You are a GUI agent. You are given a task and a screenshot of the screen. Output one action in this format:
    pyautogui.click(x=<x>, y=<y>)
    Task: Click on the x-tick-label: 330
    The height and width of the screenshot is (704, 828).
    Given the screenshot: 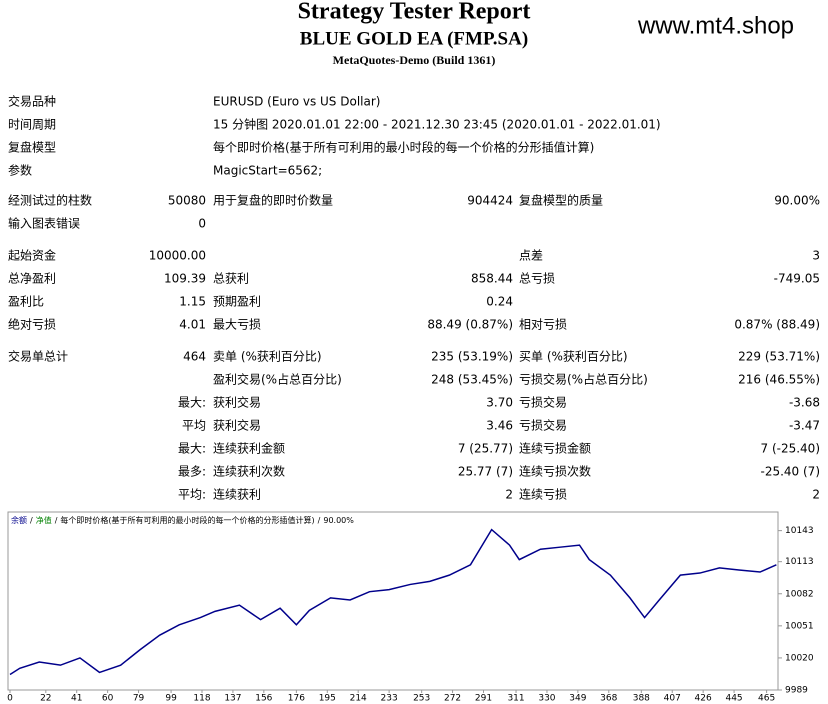 What is the action you would take?
    pyautogui.click(x=546, y=699)
    